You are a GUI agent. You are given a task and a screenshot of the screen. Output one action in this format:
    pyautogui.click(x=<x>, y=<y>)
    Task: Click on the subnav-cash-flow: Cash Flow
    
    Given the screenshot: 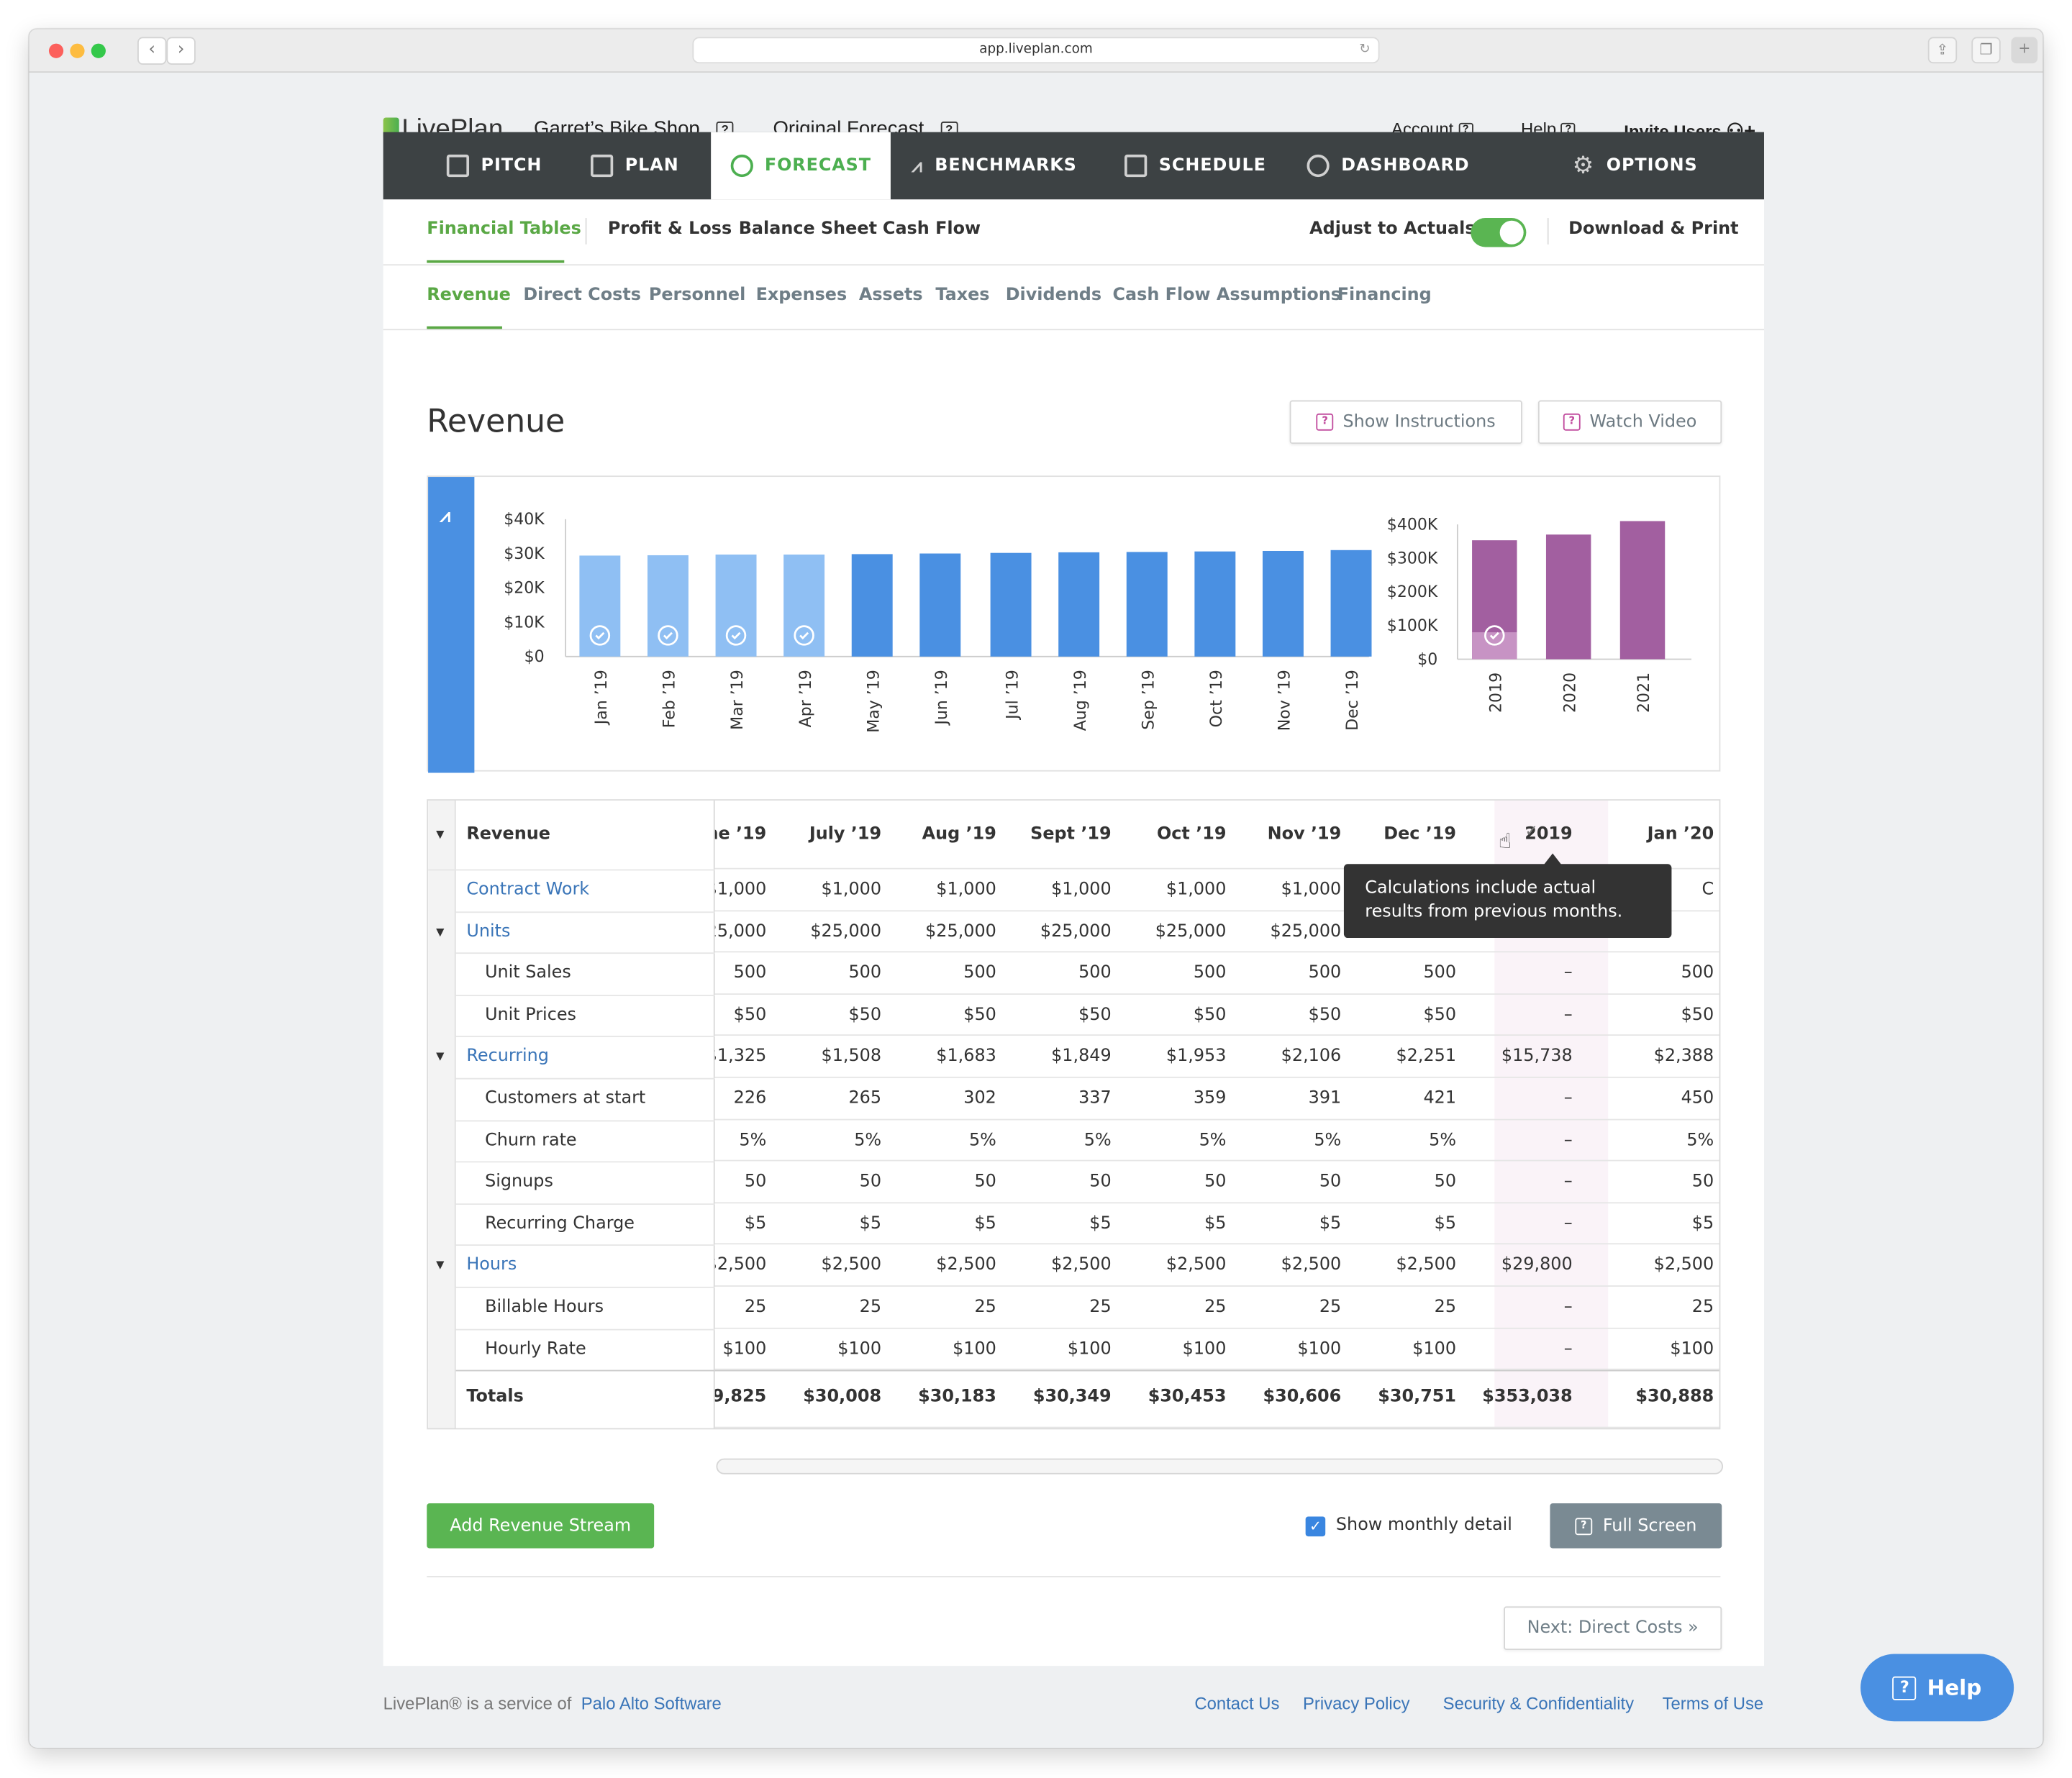 What is the action you would take?
    pyautogui.click(x=931, y=230)
    